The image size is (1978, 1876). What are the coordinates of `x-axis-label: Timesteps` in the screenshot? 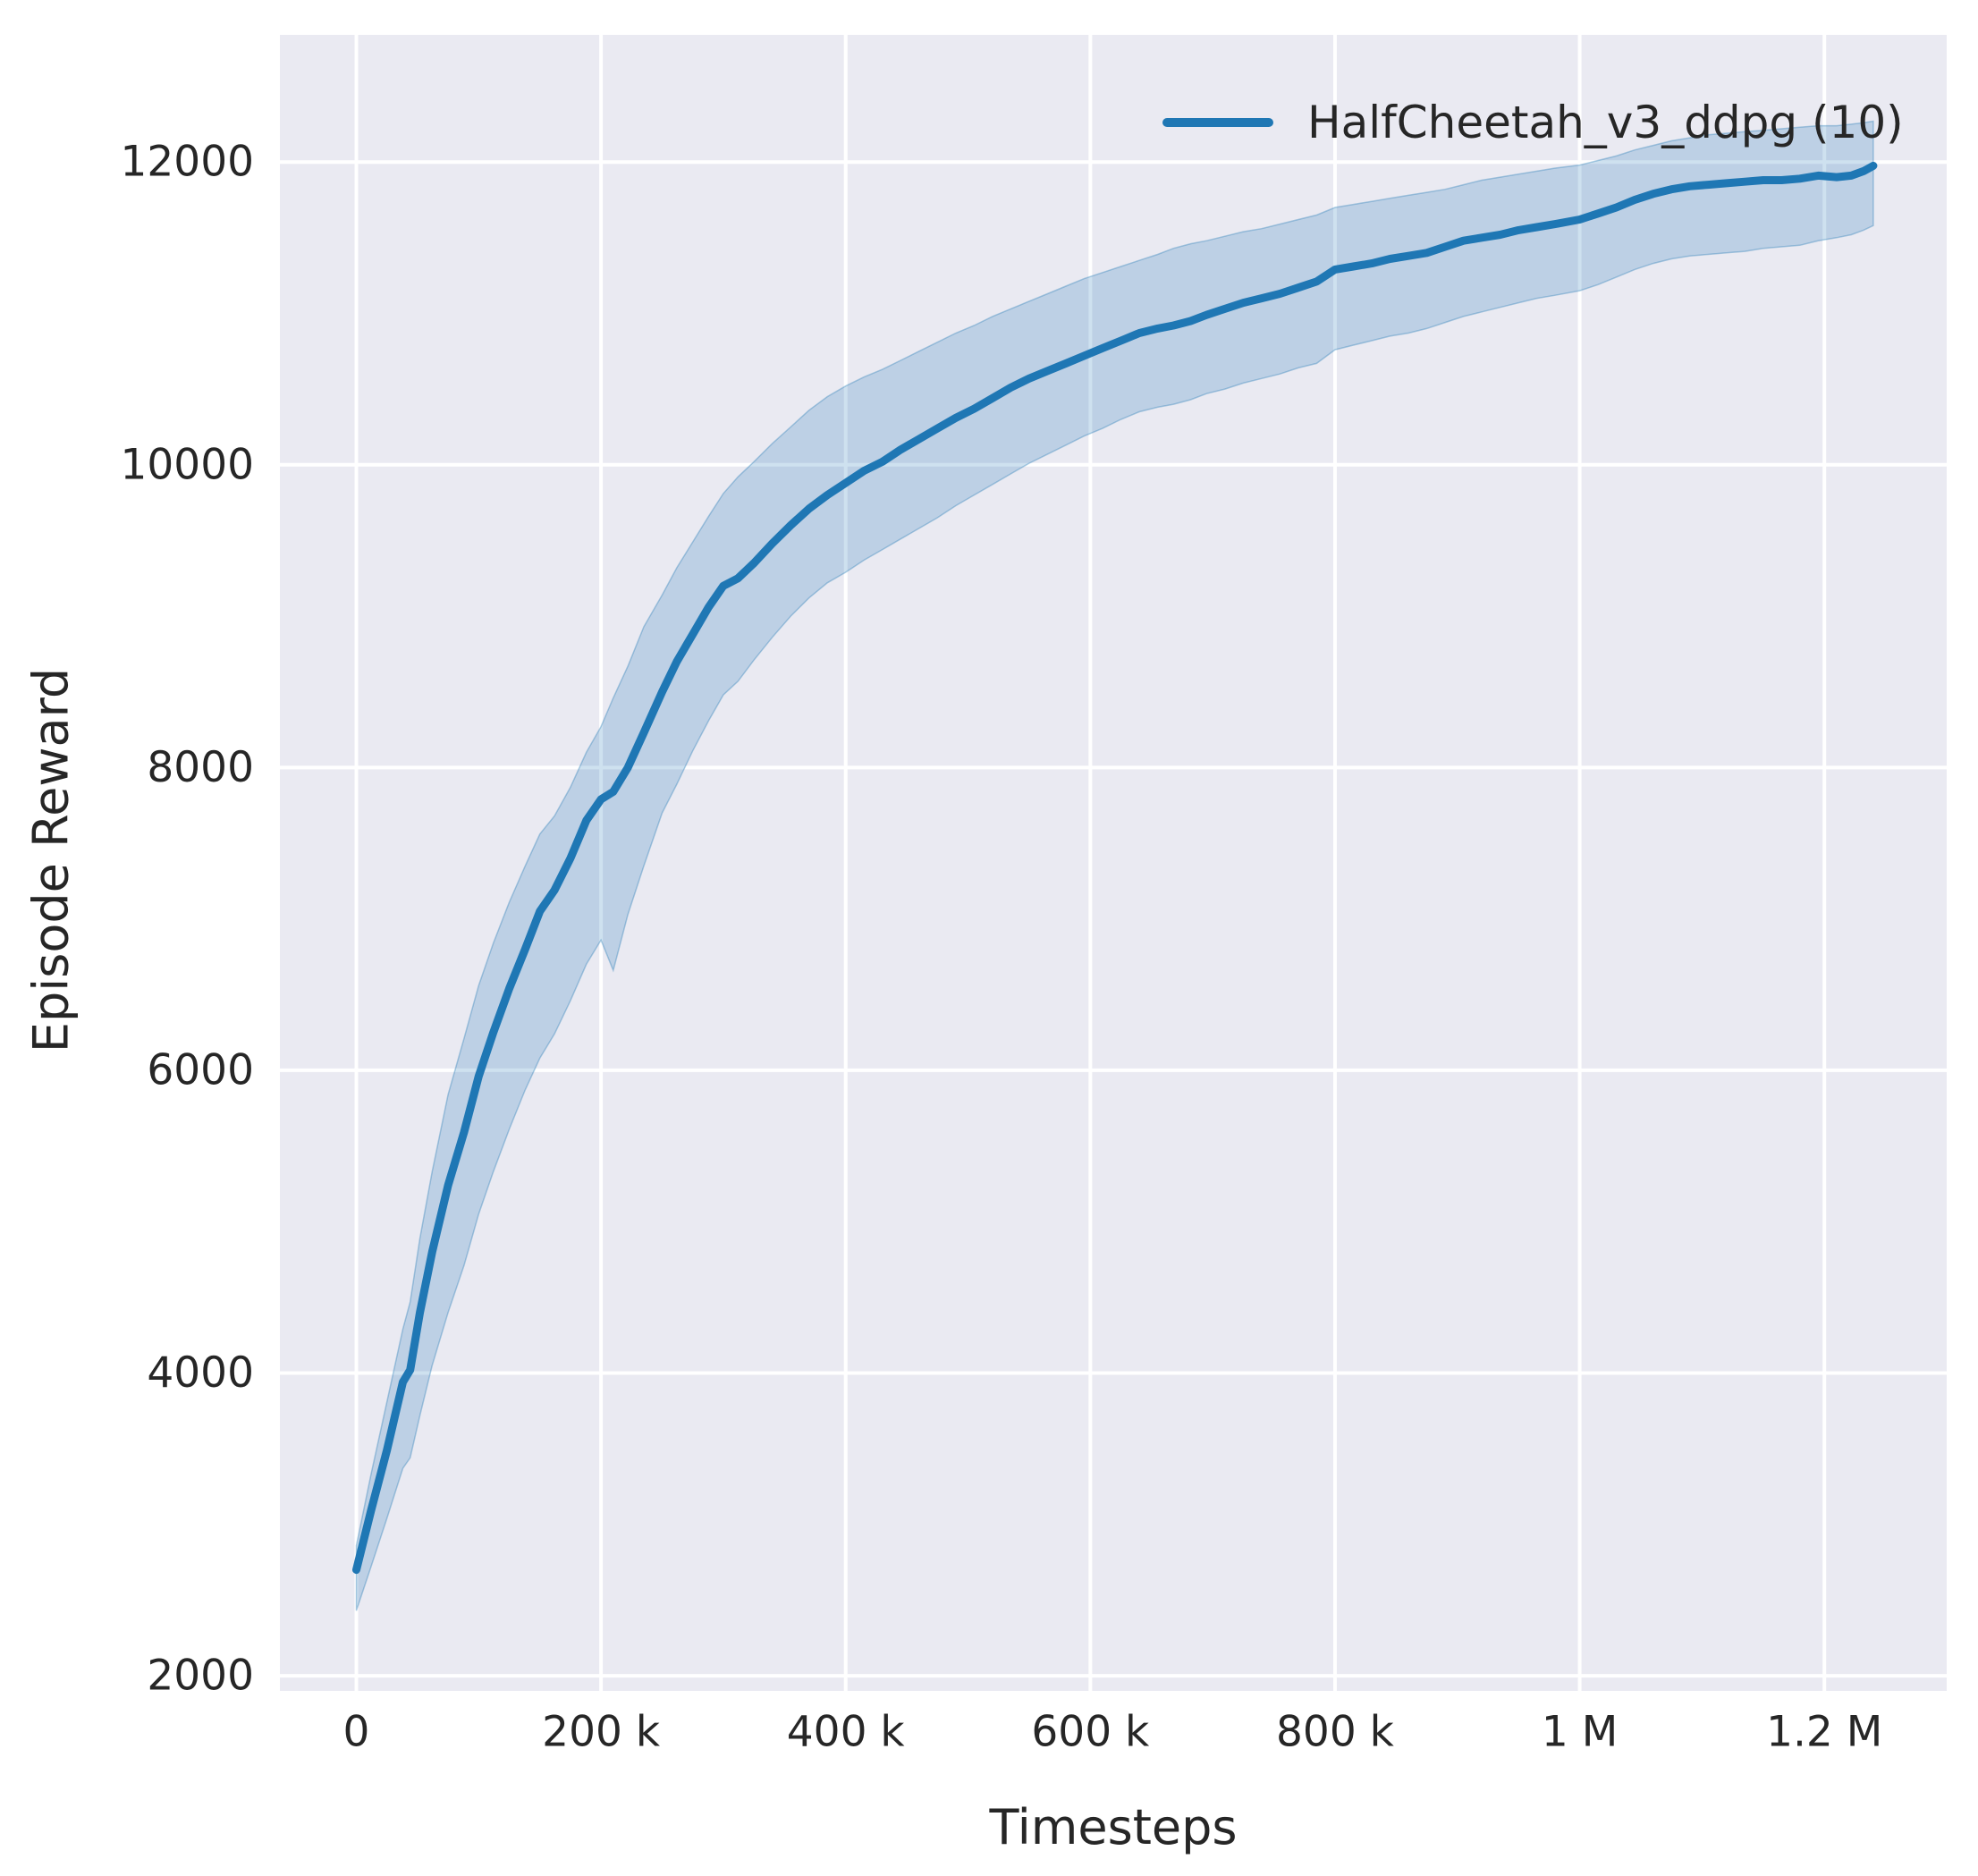 It's located at (1113, 1827).